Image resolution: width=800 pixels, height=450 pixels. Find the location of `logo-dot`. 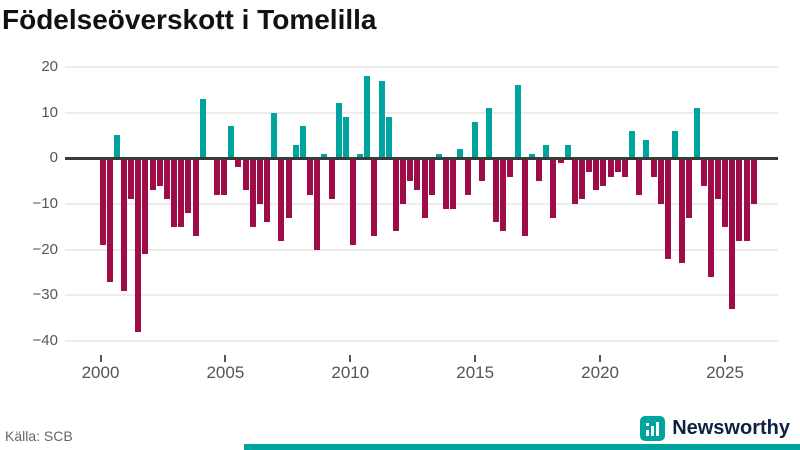

logo-dot is located at coordinates (648, 424).